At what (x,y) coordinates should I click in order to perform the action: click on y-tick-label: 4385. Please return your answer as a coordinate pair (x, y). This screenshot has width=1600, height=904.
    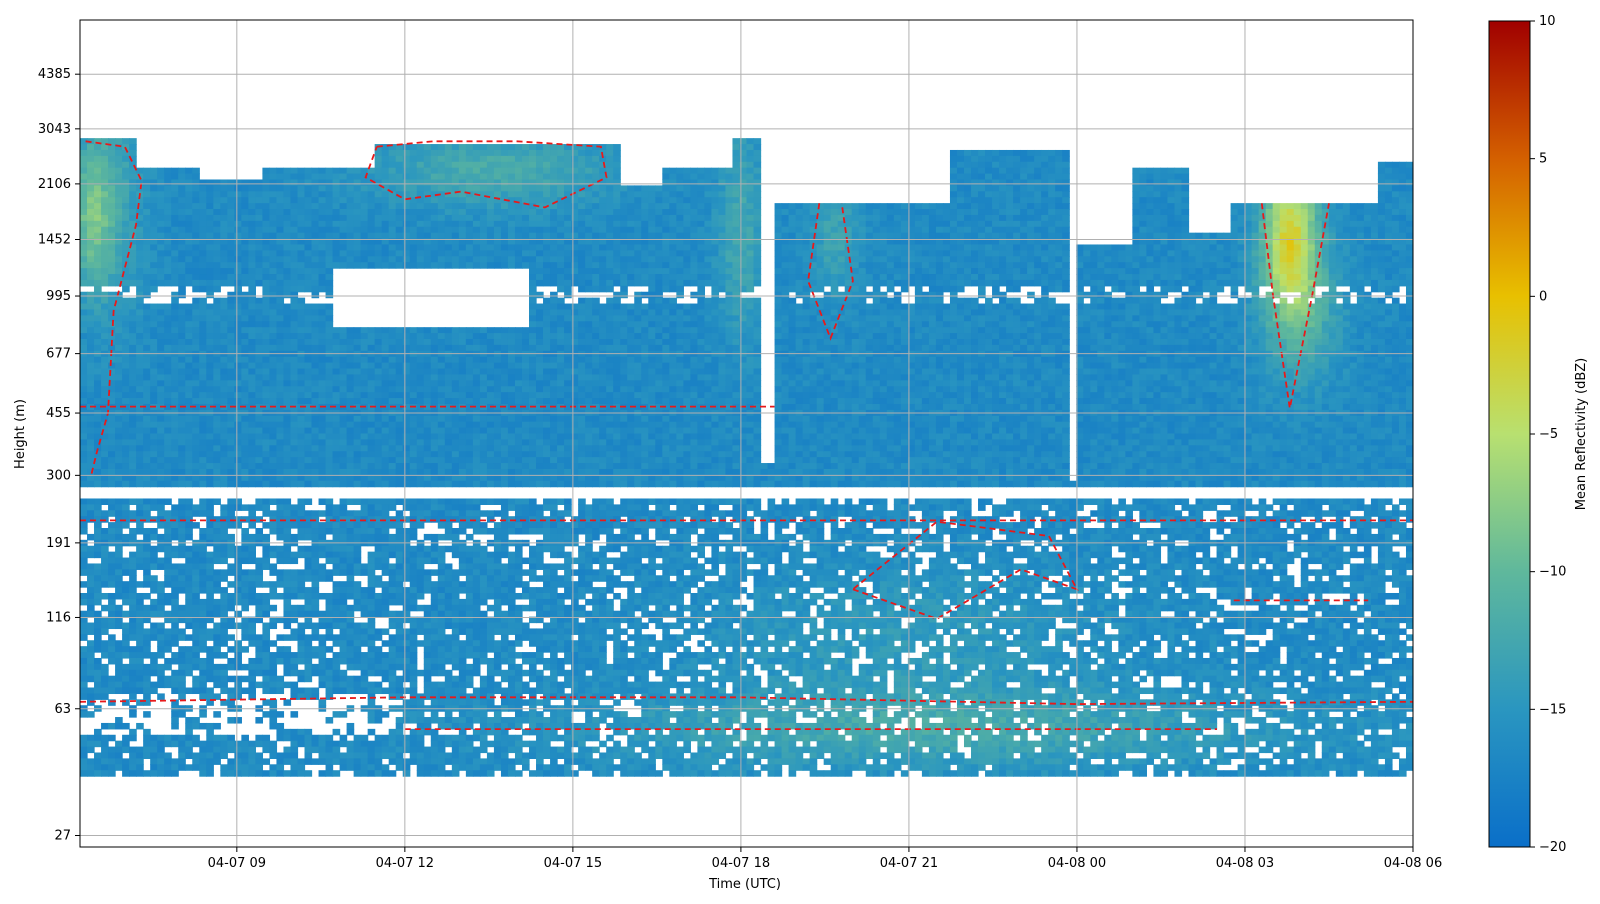
    Looking at the image, I should click on (54, 74).